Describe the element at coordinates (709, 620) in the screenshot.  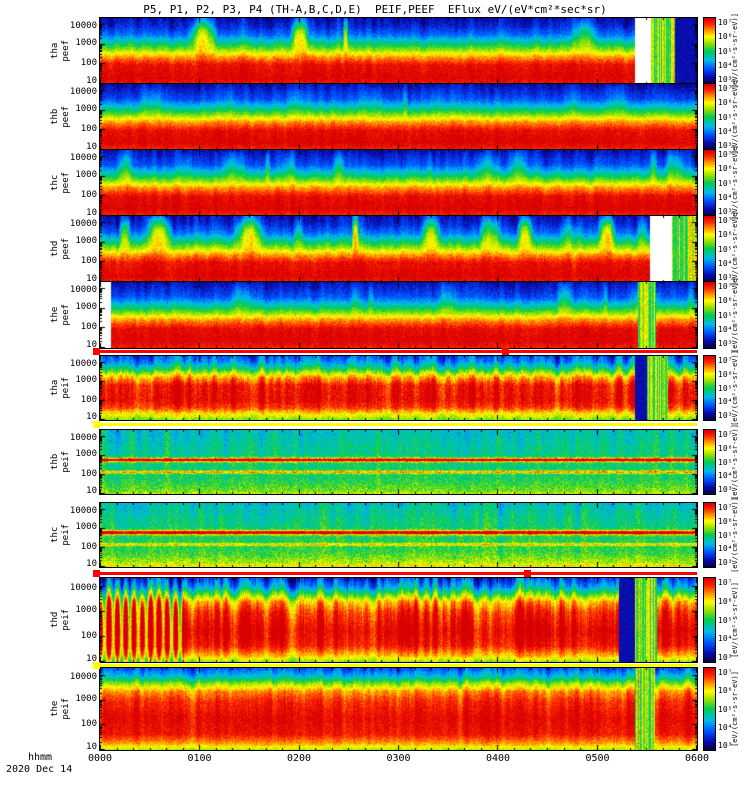
I see `colorbar-thd-peif` at that location.